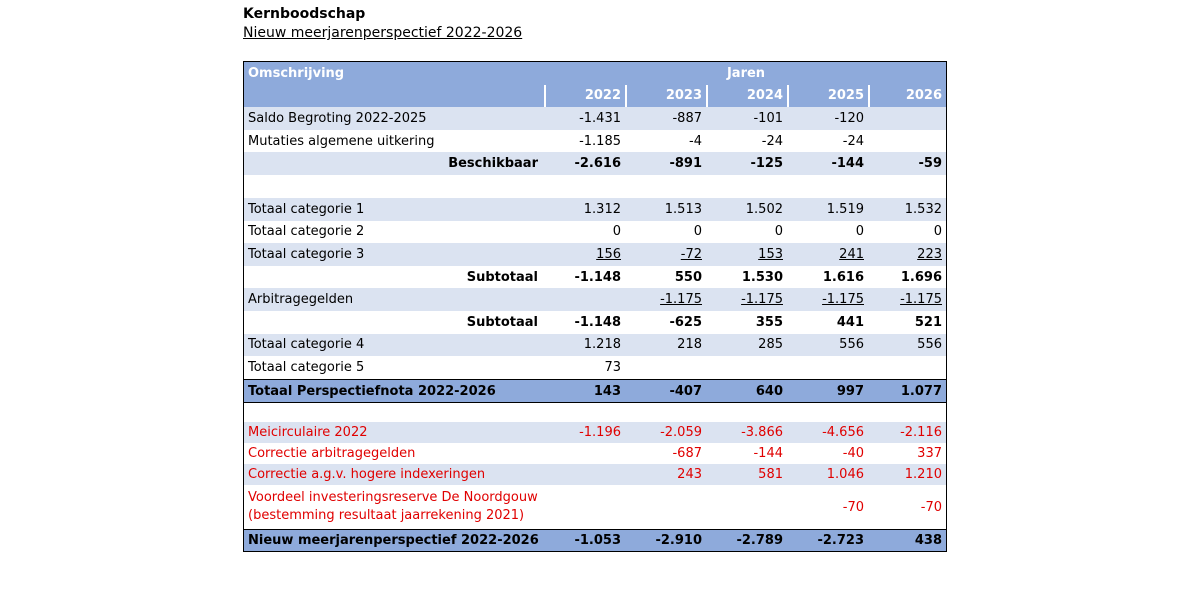  Describe the element at coordinates (595, 184) in the screenshot. I see `spacer-row` at that location.